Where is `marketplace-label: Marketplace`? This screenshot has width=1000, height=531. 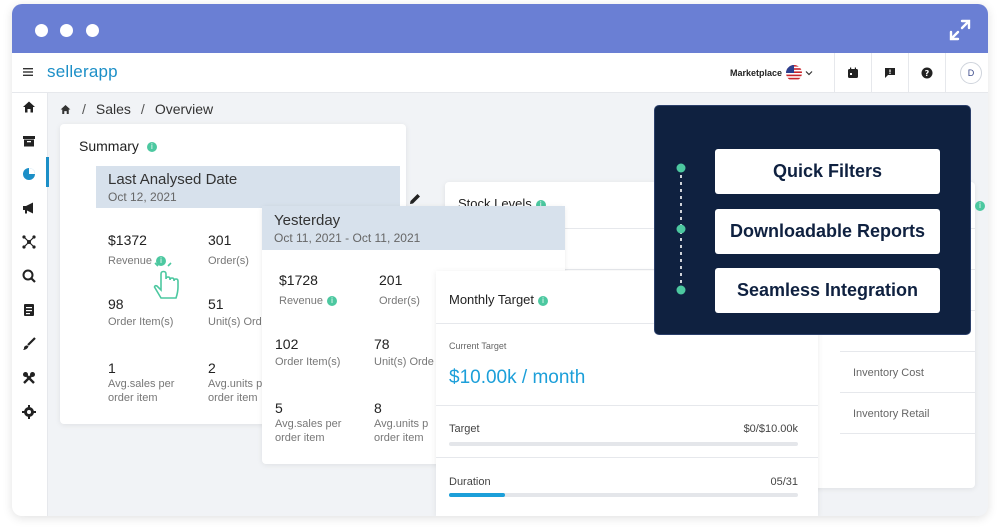 marketplace-label: Marketplace is located at coordinates (756, 73).